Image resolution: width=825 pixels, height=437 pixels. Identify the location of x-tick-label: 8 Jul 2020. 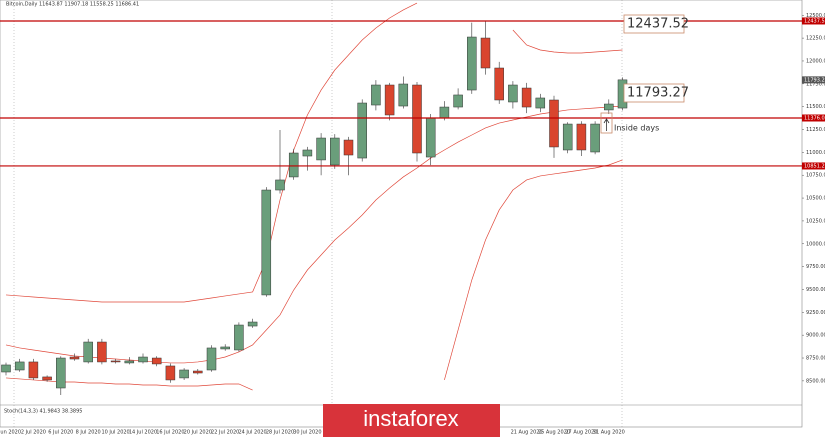
(88, 433).